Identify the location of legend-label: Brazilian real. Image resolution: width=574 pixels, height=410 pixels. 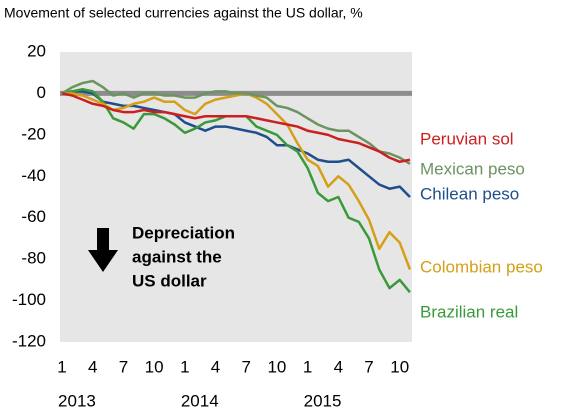
(469, 311).